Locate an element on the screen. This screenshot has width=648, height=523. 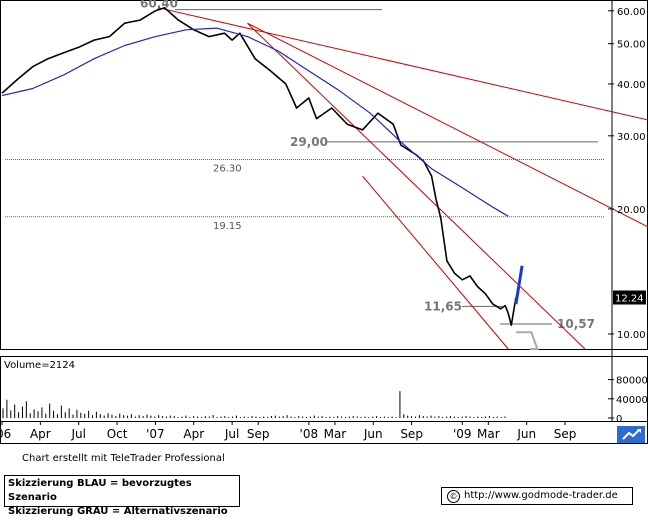
source-url: http://www.godmode-trader.de is located at coordinates (541, 495).